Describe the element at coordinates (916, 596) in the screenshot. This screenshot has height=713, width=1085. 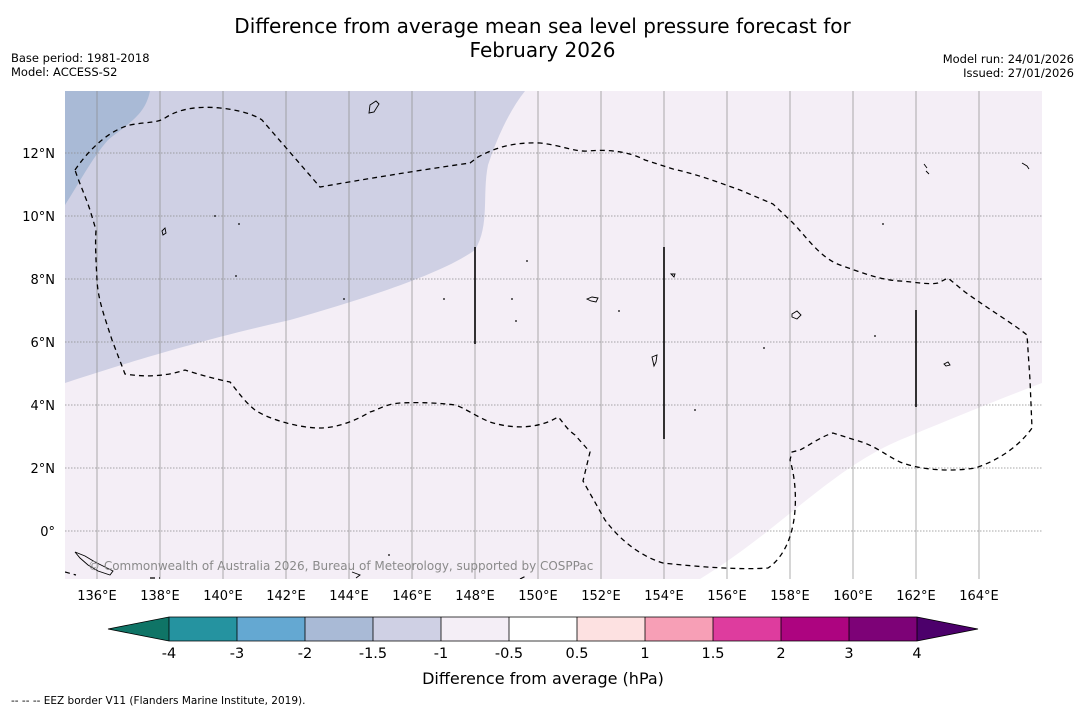
I see `lon-label: 162°E` at that location.